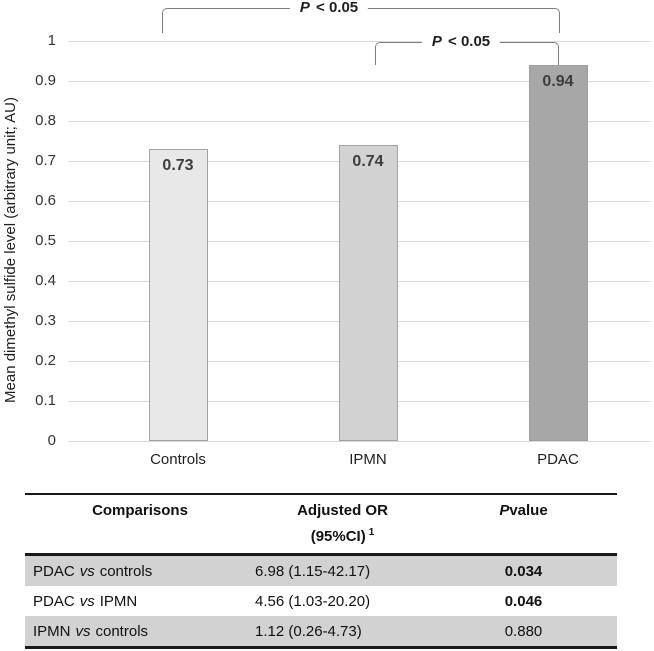 The height and width of the screenshot is (651, 654). What do you see at coordinates (118, 601) in the screenshot?
I see `comparison-reference: IPMN` at bounding box center [118, 601].